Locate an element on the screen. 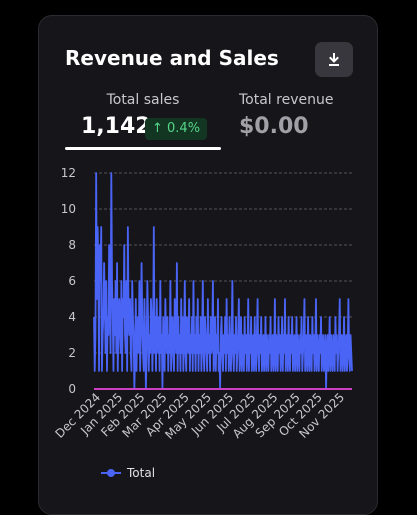 This screenshot has height=515, width=417. total-revenue-tab: Total revenue $0.00 is located at coordinates (299, 115).